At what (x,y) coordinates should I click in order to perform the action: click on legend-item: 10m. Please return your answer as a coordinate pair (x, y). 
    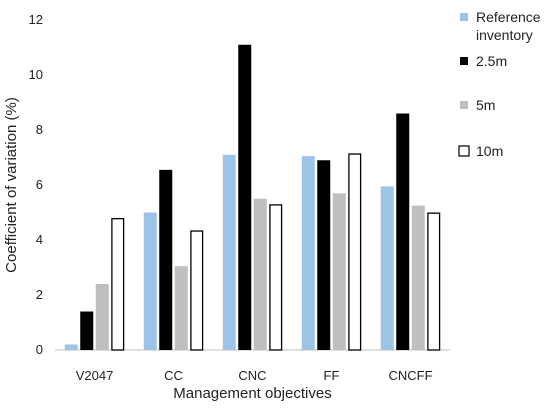
    Looking at the image, I should click on (480, 151).